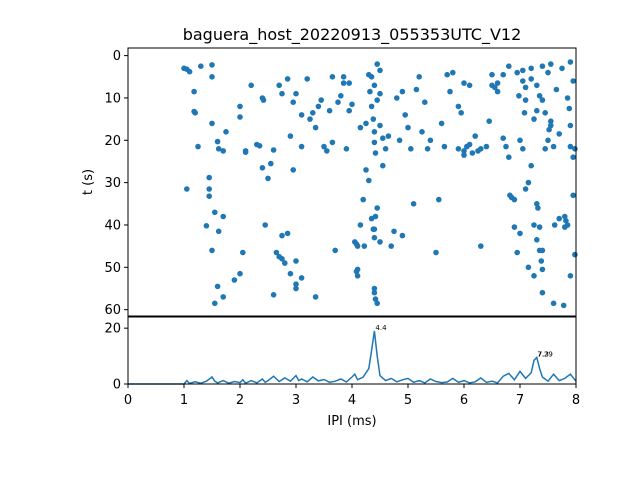  What do you see at coordinates (117, 56) in the screenshot?
I see `y-tick-label: 0` at bounding box center [117, 56].